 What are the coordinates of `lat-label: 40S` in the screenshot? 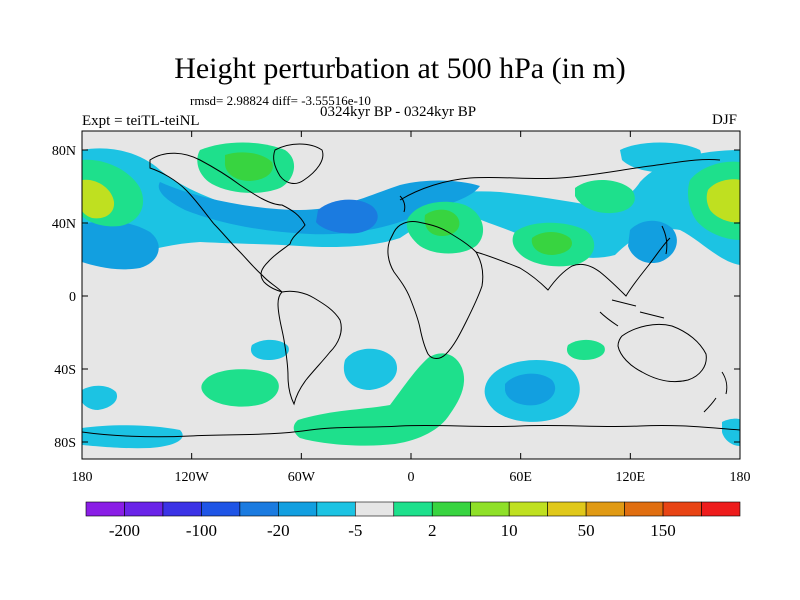 It's located at (65, 370).